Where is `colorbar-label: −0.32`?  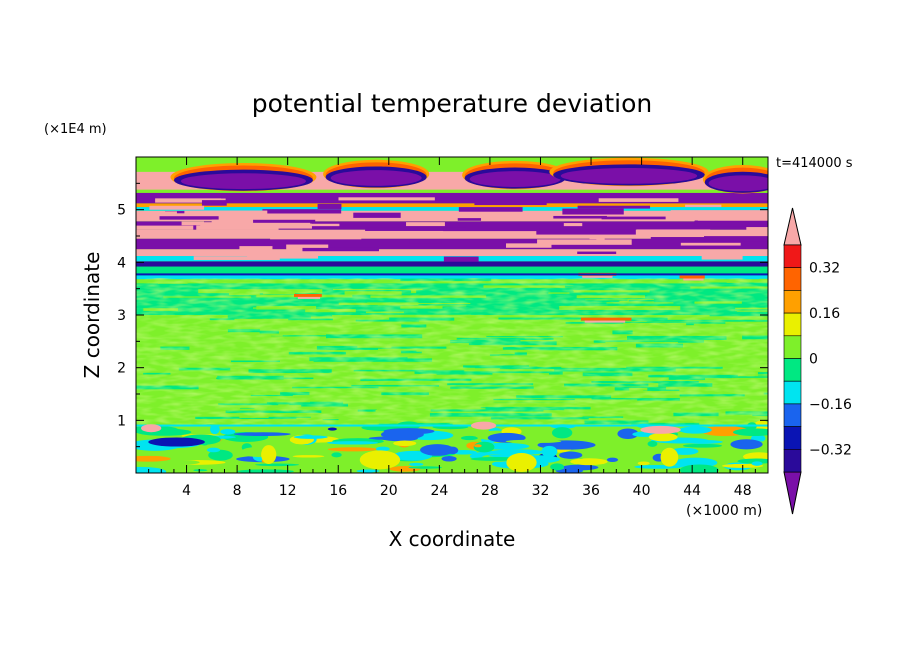 colorbar-label: −0.32 is located at coordinates (830, 450).